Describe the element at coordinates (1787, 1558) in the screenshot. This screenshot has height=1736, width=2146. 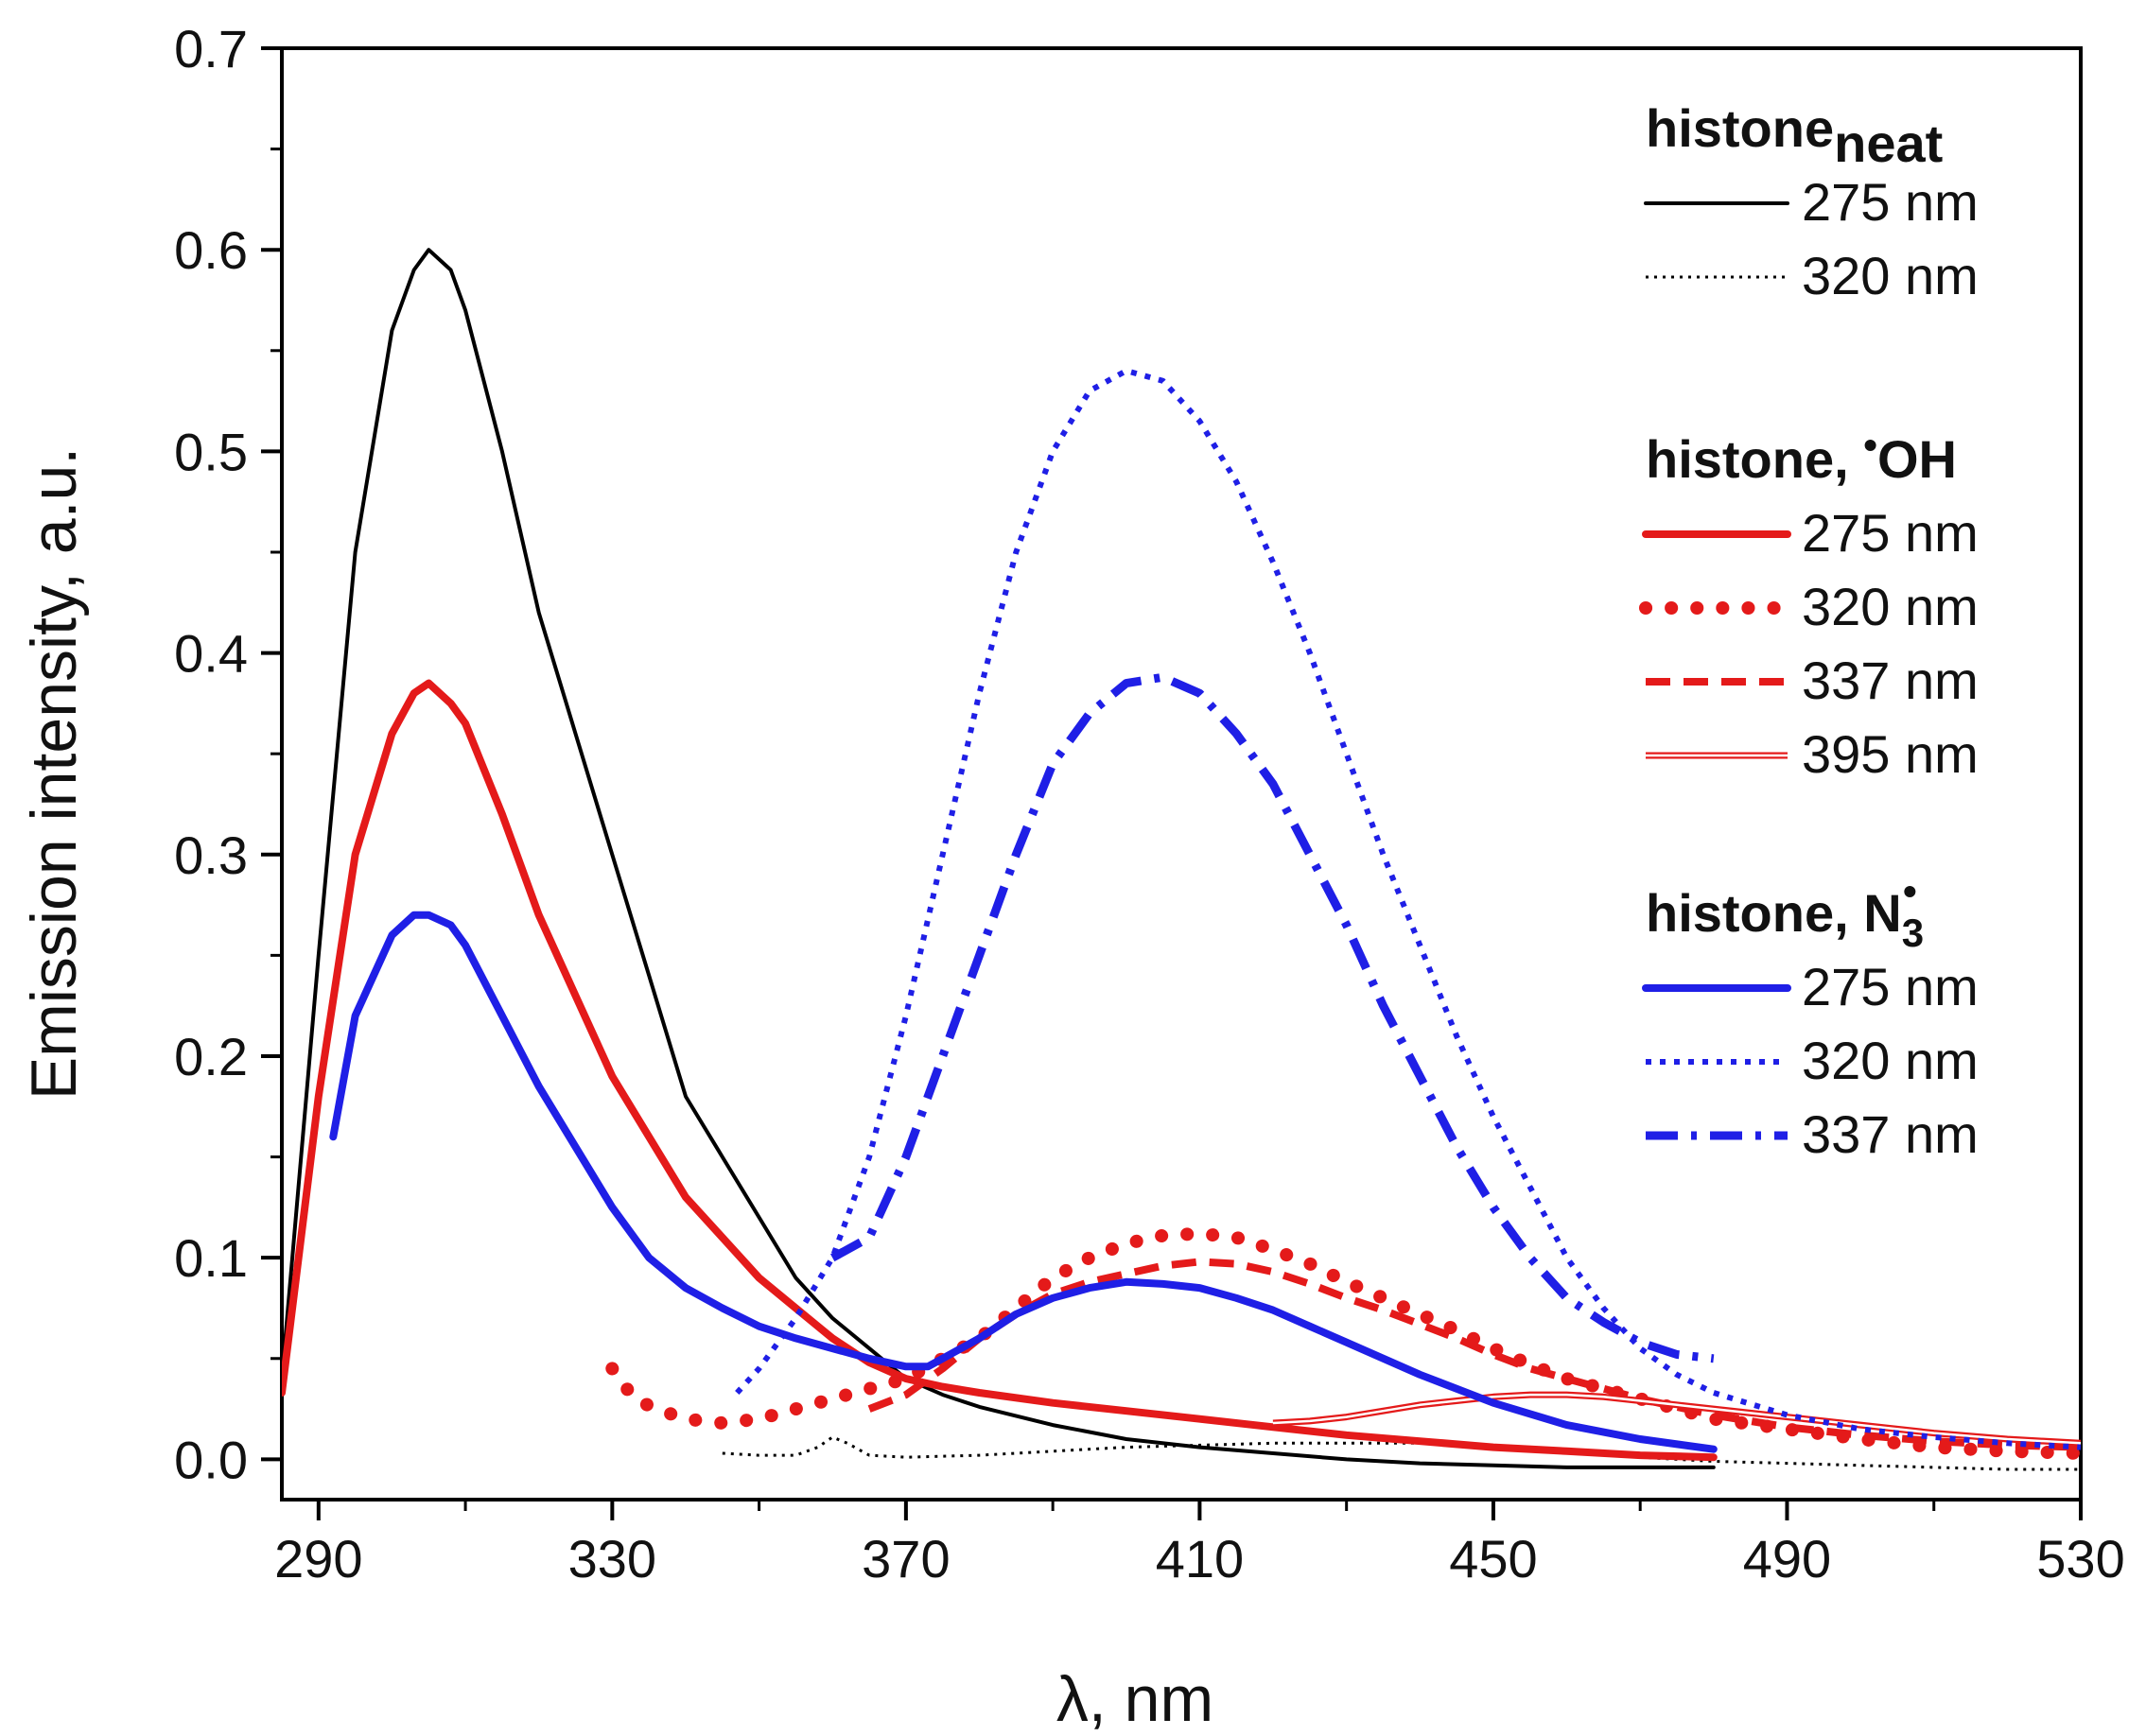
I see `x-tick-label: 490` at that location.